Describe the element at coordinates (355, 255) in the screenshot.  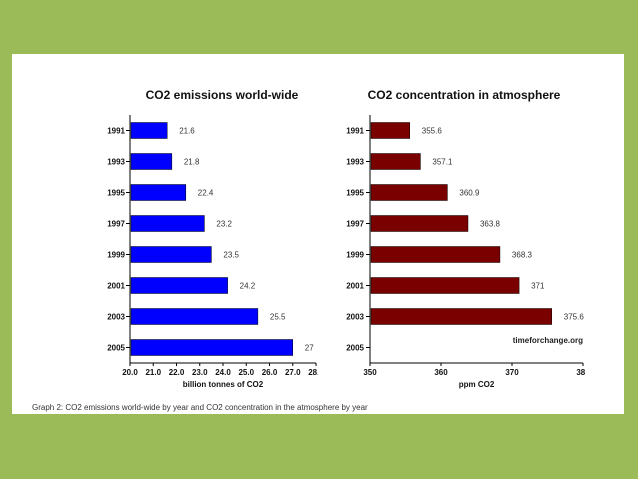
I see `concentration-category-label: 1999` at that location.